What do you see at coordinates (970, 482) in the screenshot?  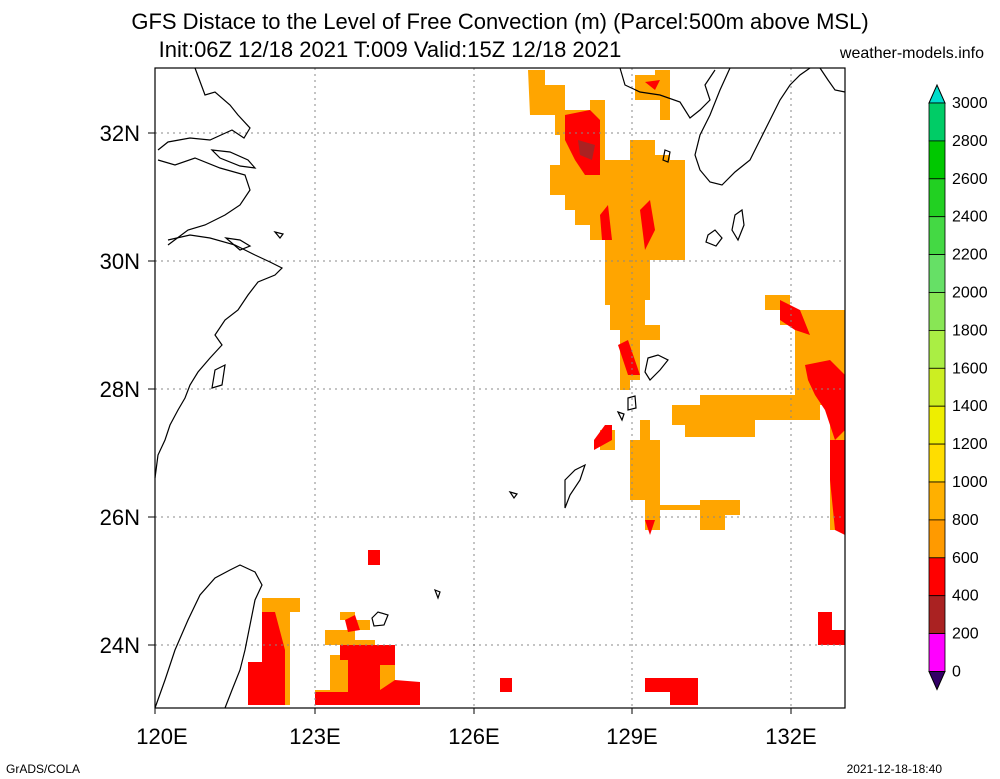 I see `colorbar-label: 1000` at bounding box center [970, 482].